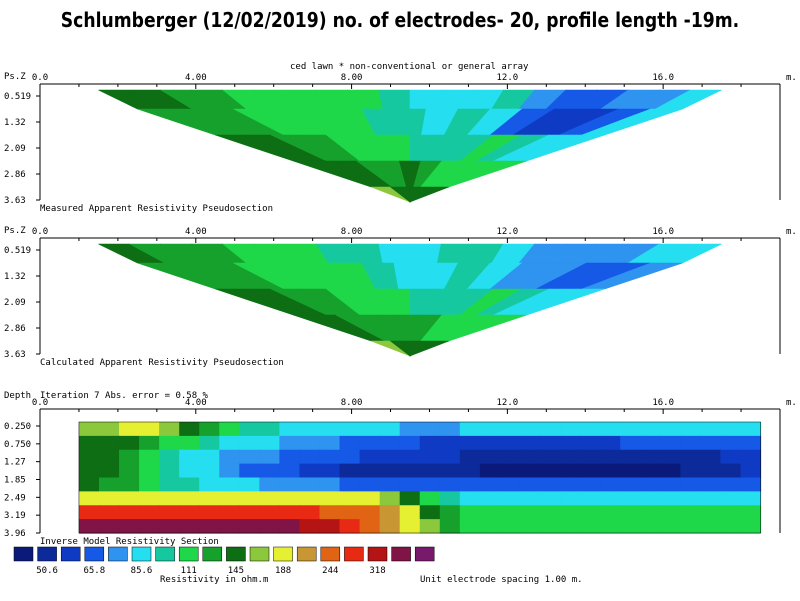 This screenshot has height=601, width=800. What do you see at coordinates (94, 571) in the screenshot?
I see `legend-label: 65.8` at bounding box center [94, 571].